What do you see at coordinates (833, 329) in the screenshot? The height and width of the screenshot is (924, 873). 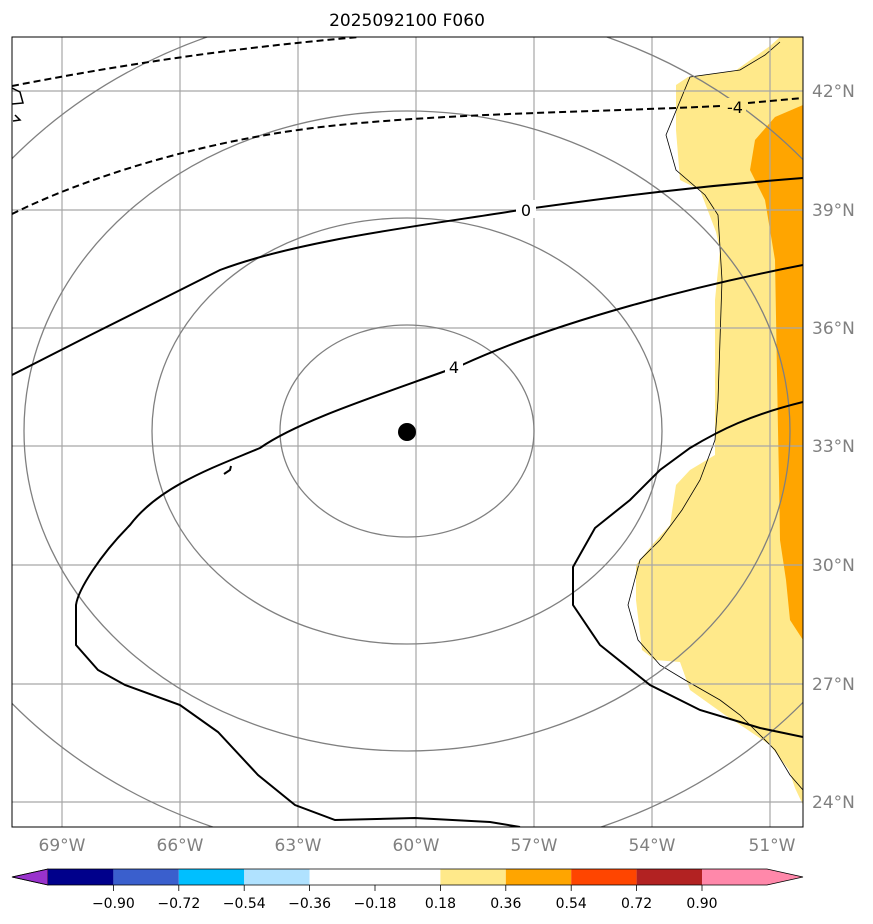 I see `lat-label: 36°N` at bounding box center [833, 329].